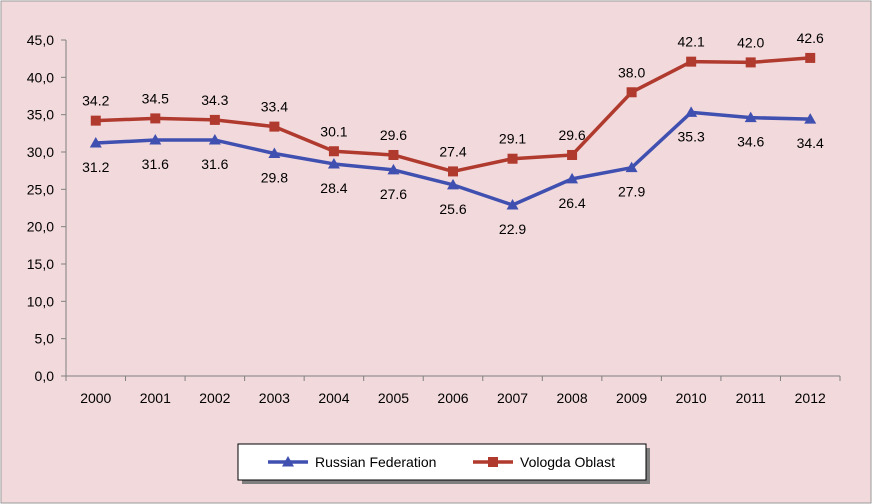  I want to click on data-label: 22.9, so click(512, 229).